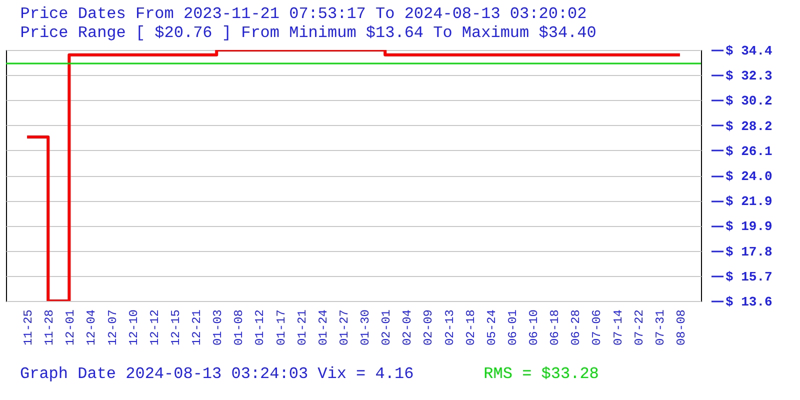  I want to click on y-tick-label: $ 17.8, so click(749, 252).